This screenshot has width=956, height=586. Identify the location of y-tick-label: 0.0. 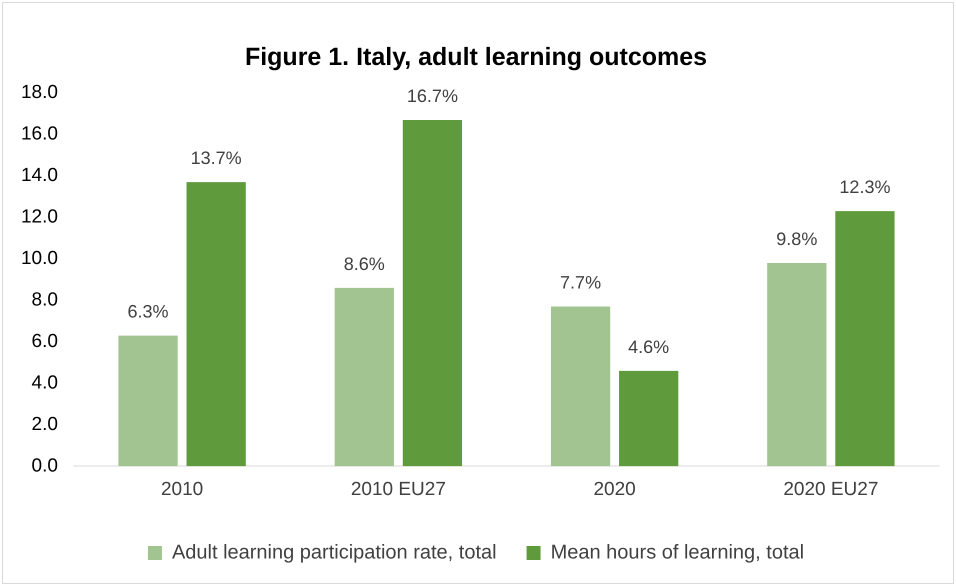
(45, 465).